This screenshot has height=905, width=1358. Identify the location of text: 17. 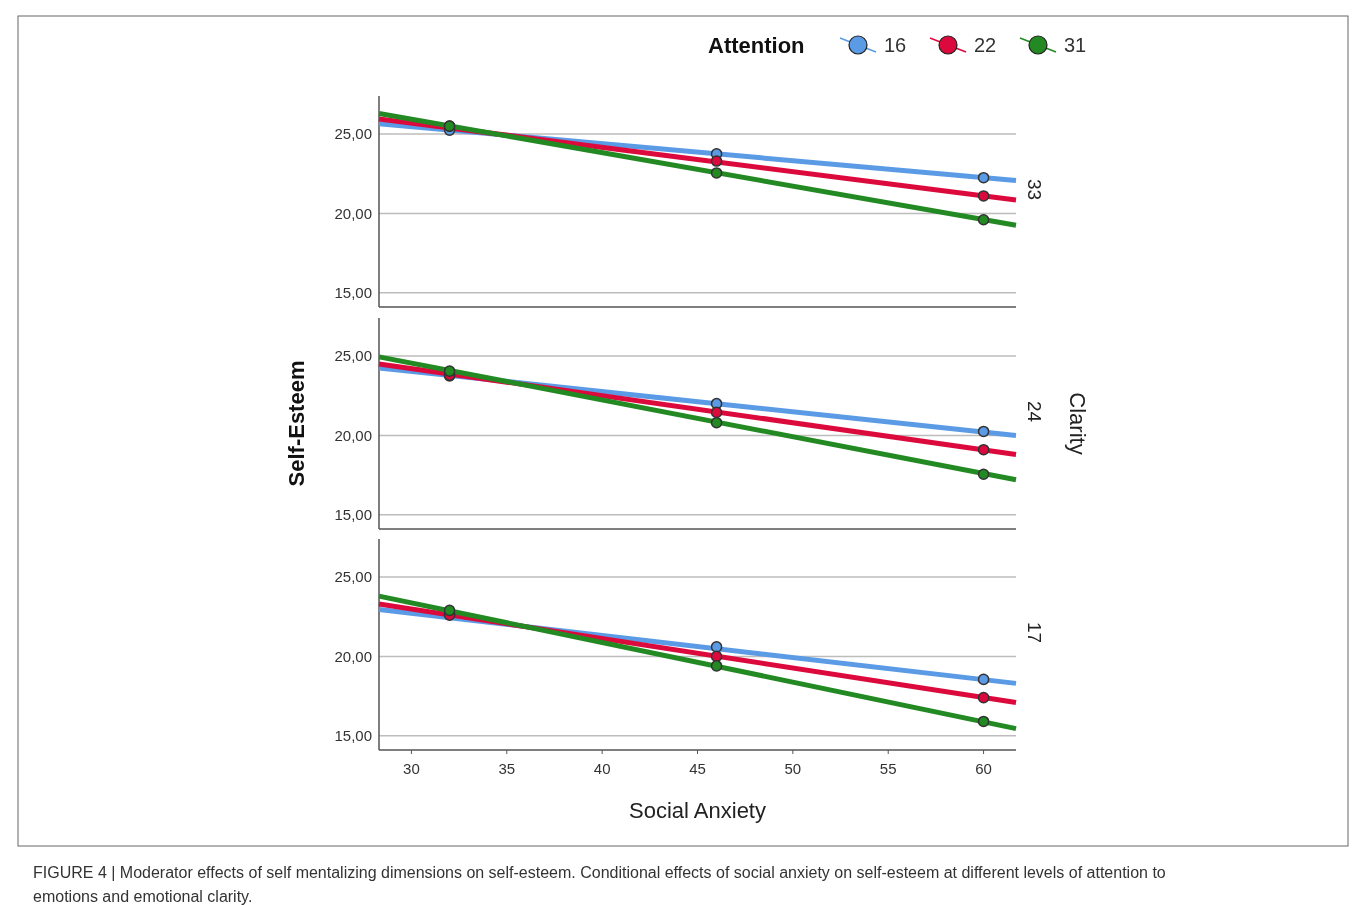
(1034, 632).